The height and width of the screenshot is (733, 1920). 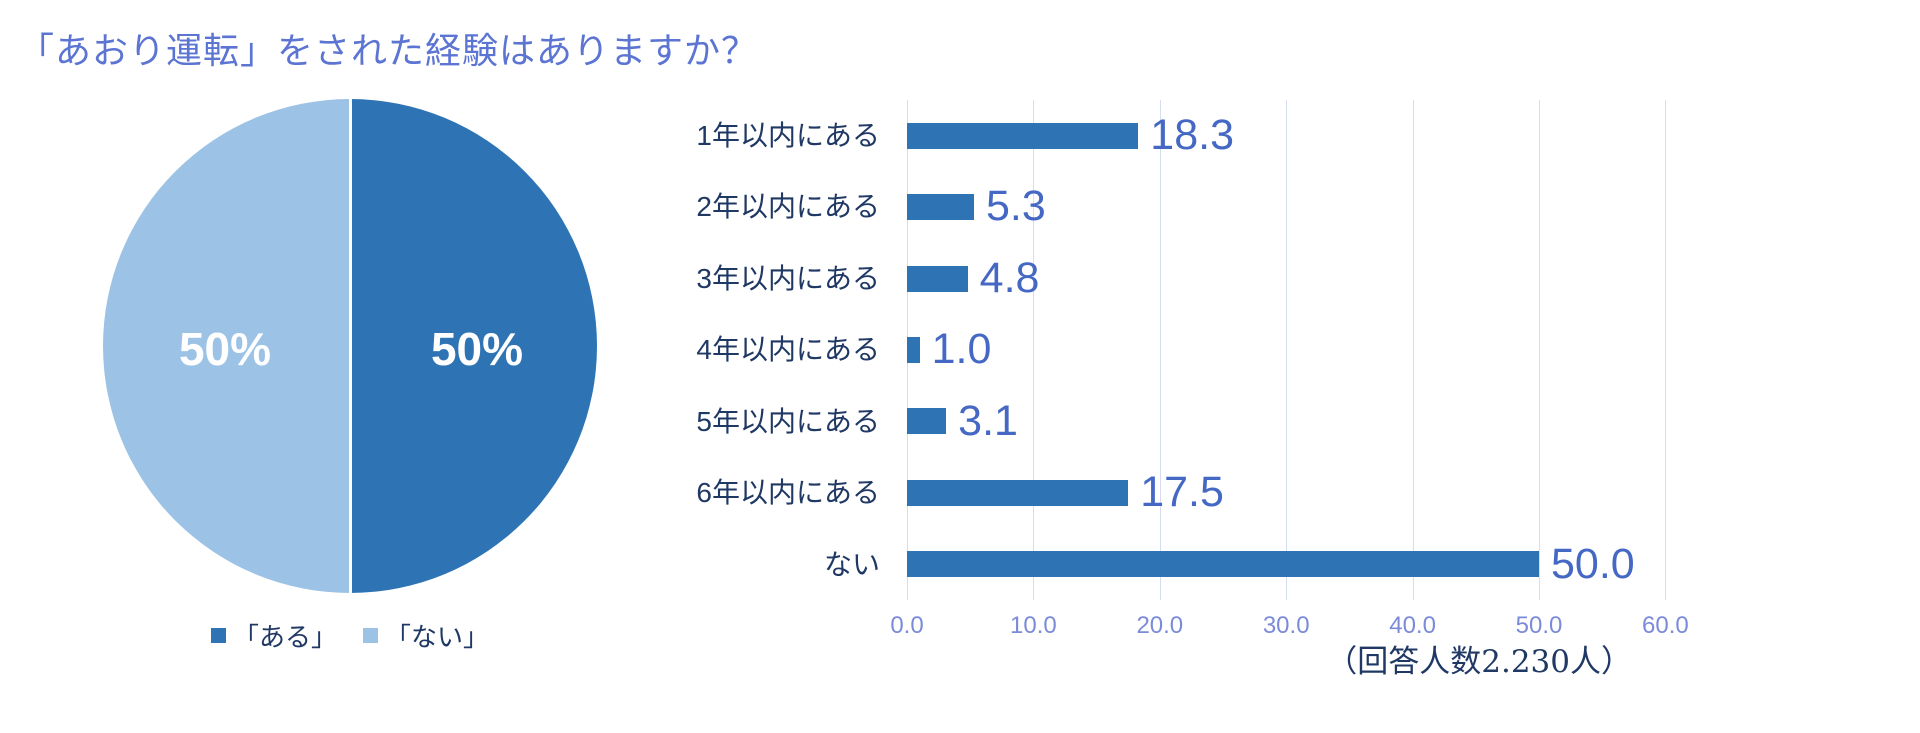 I want to click on gridline-20.0, so click(x=1160, y=350).